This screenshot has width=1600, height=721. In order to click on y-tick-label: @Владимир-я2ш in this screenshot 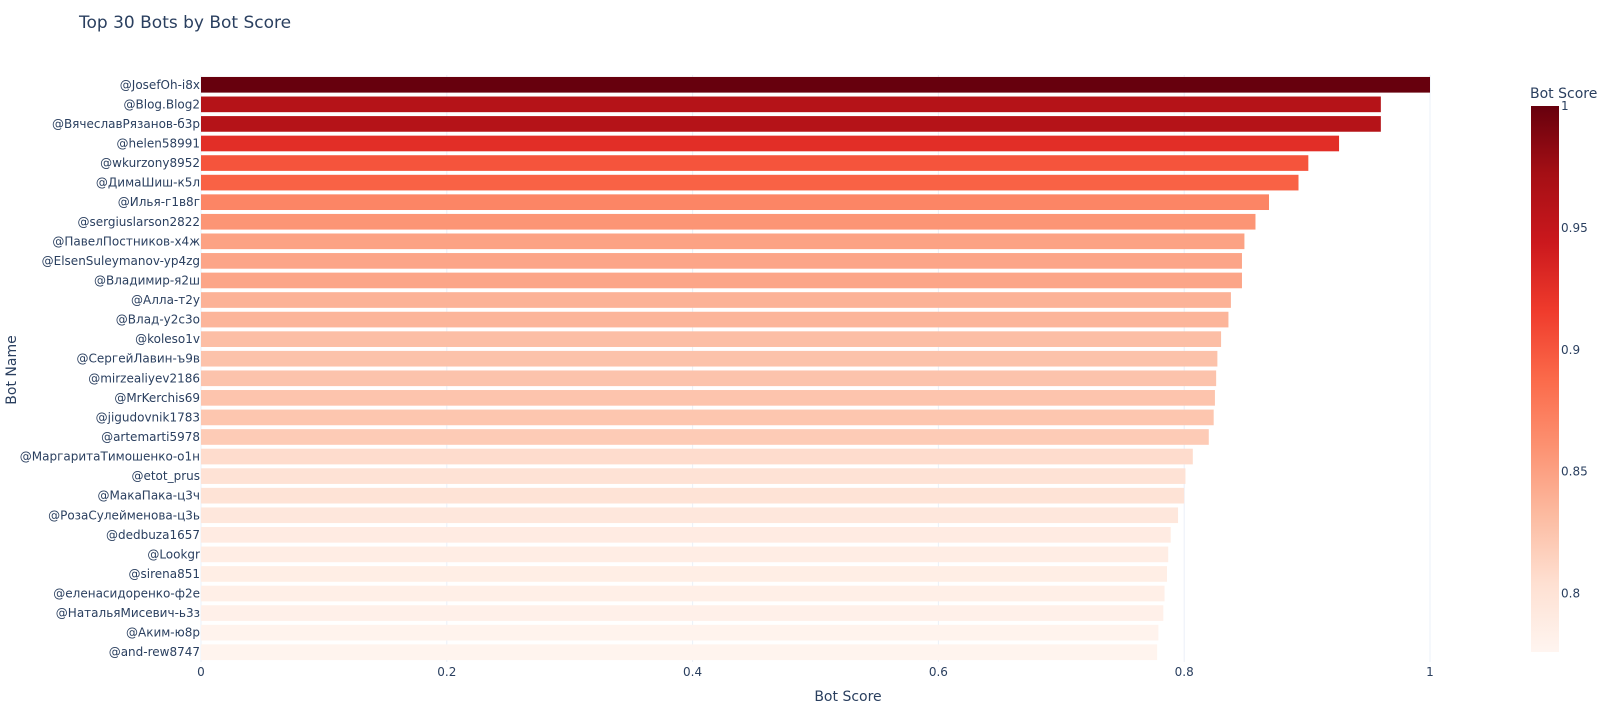, I will do `click(147, 280)`.